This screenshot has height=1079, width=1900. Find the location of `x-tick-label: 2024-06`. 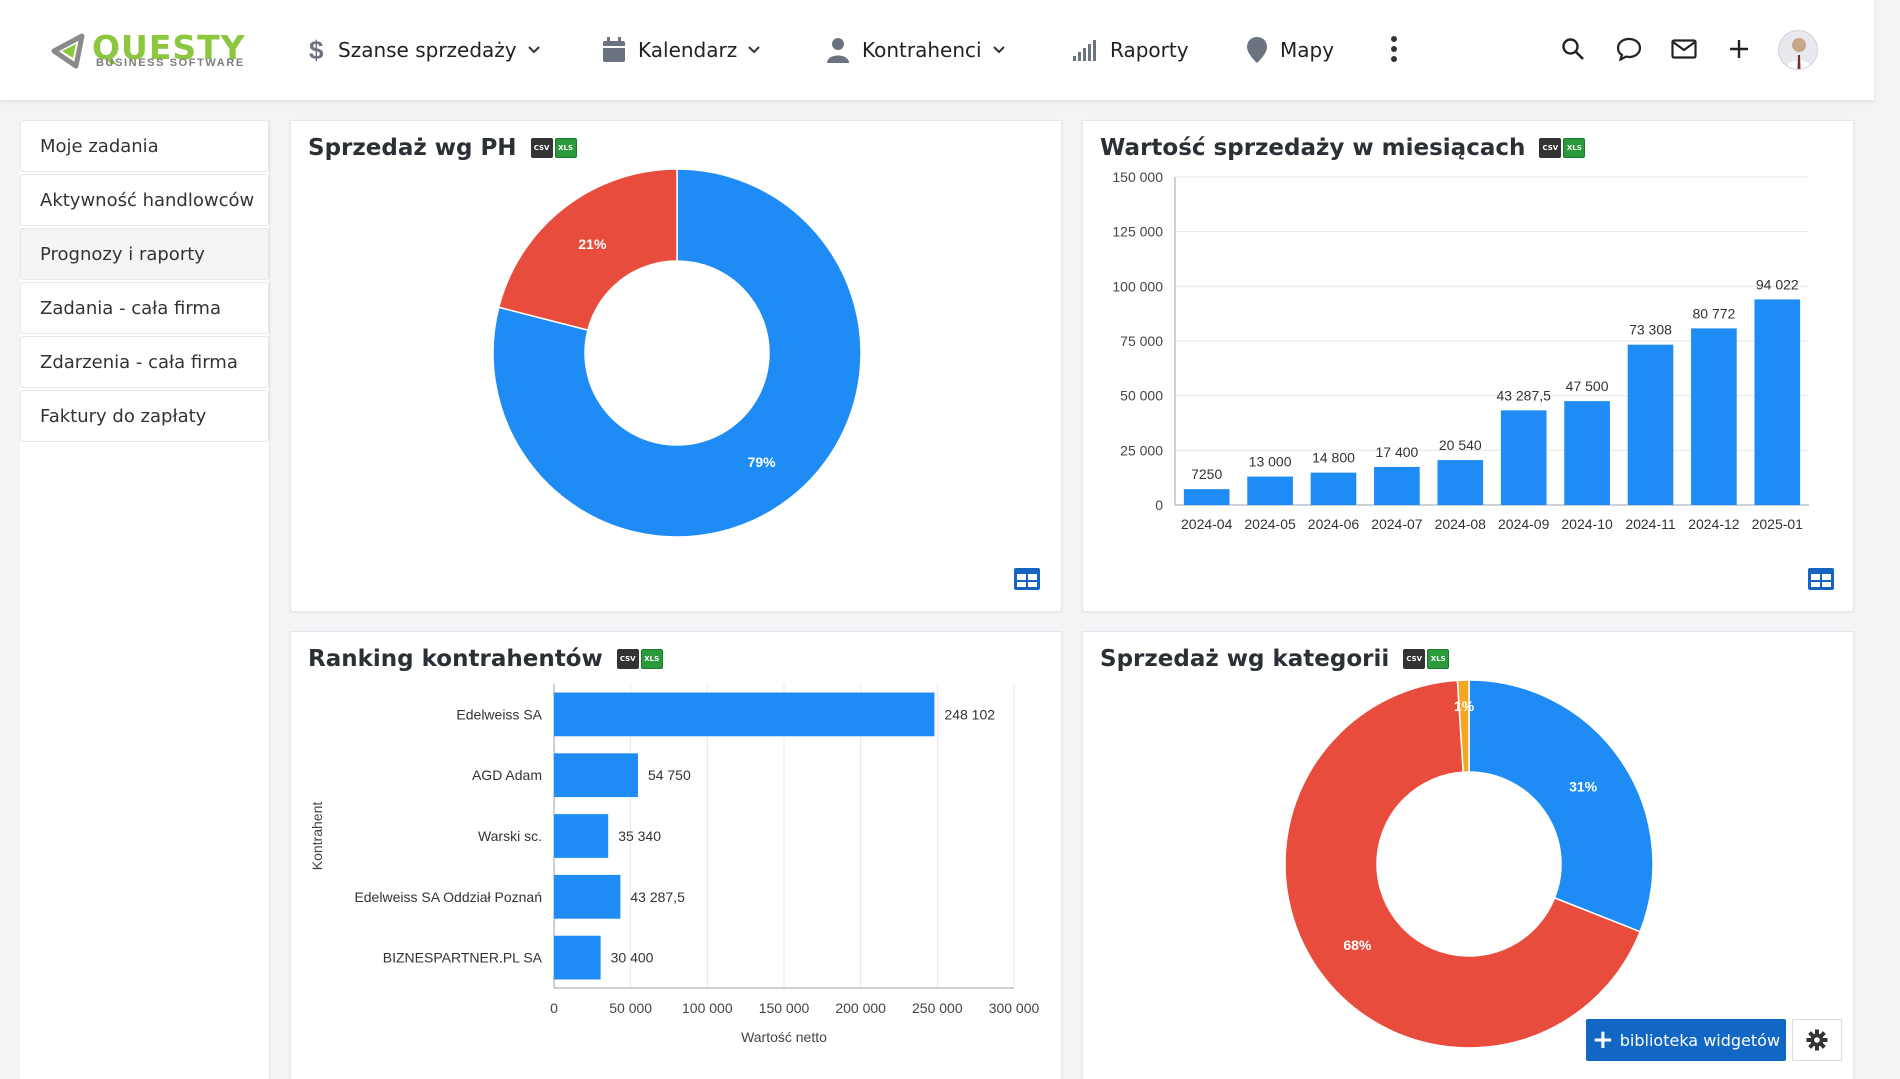

x-tick-label: 2024-06 is located at coordinates (1334, 524).